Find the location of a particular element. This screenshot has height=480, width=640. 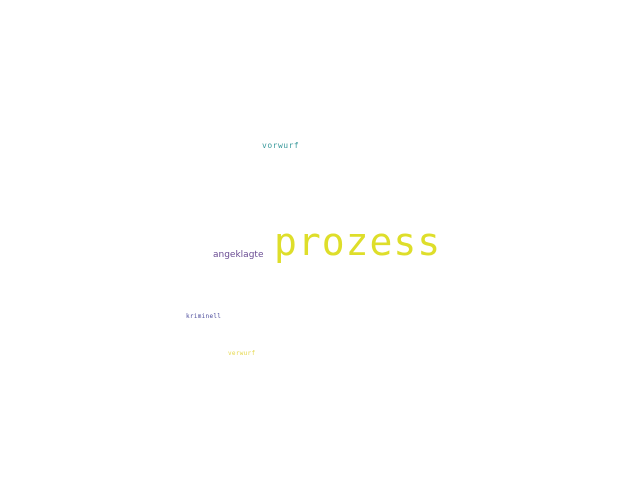

word-verwurf: verwurf is located at coordinates (242, 353).